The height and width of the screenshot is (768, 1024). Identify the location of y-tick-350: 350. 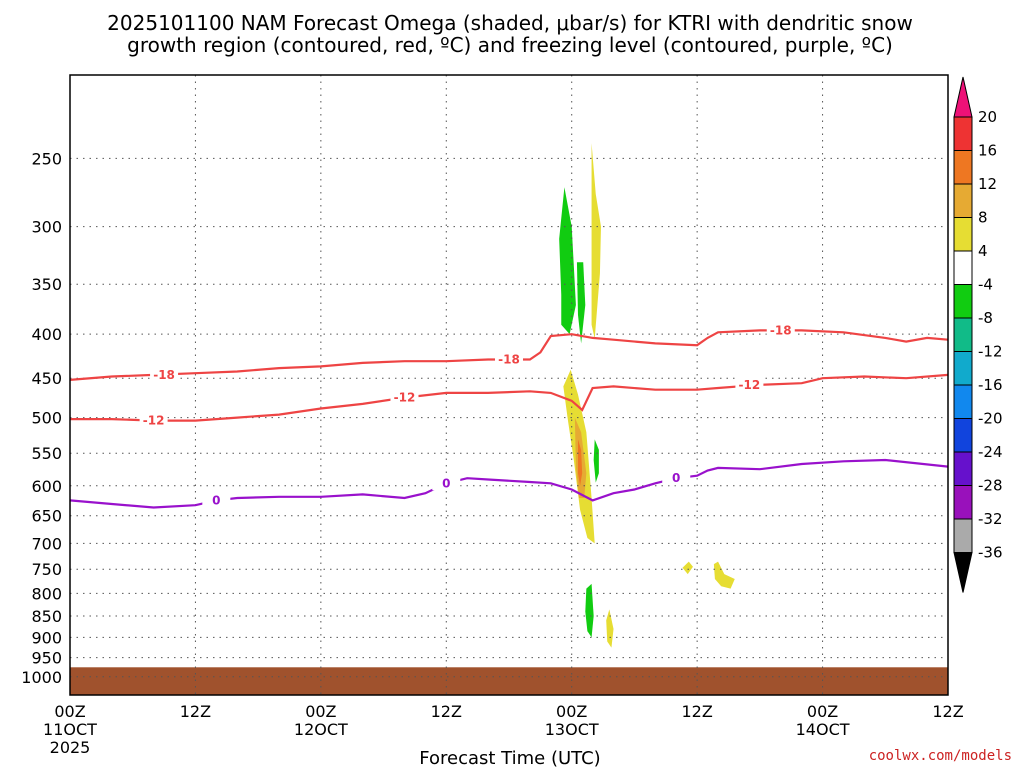
(46, 284).